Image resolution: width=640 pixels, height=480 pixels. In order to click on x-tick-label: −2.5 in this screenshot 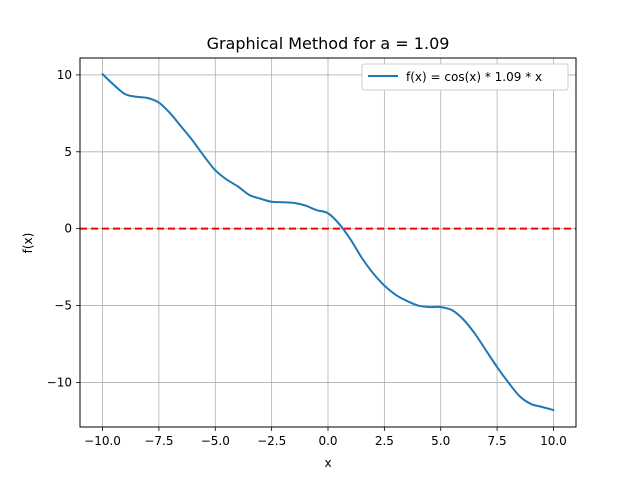, I will do `click(271, 441)`.